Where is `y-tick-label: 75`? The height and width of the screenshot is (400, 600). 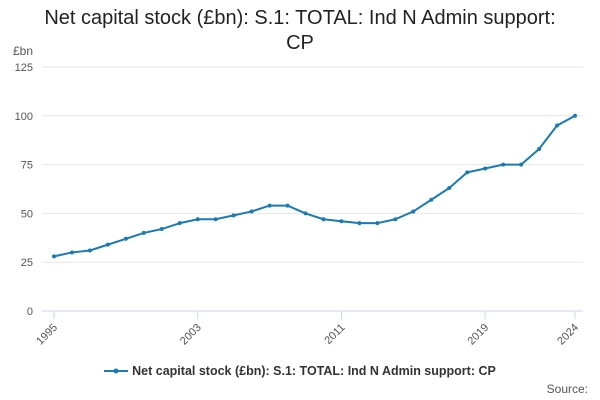
y-tick-label: 75 is located at coordinates (27, 166).